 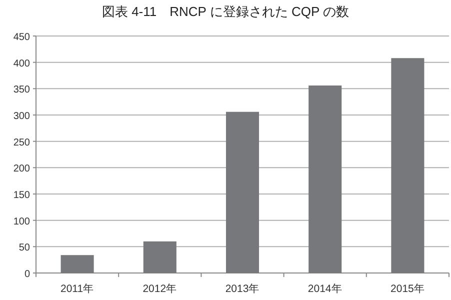 I want to click on y-tick-label: 100, so click(x=21, y=222).